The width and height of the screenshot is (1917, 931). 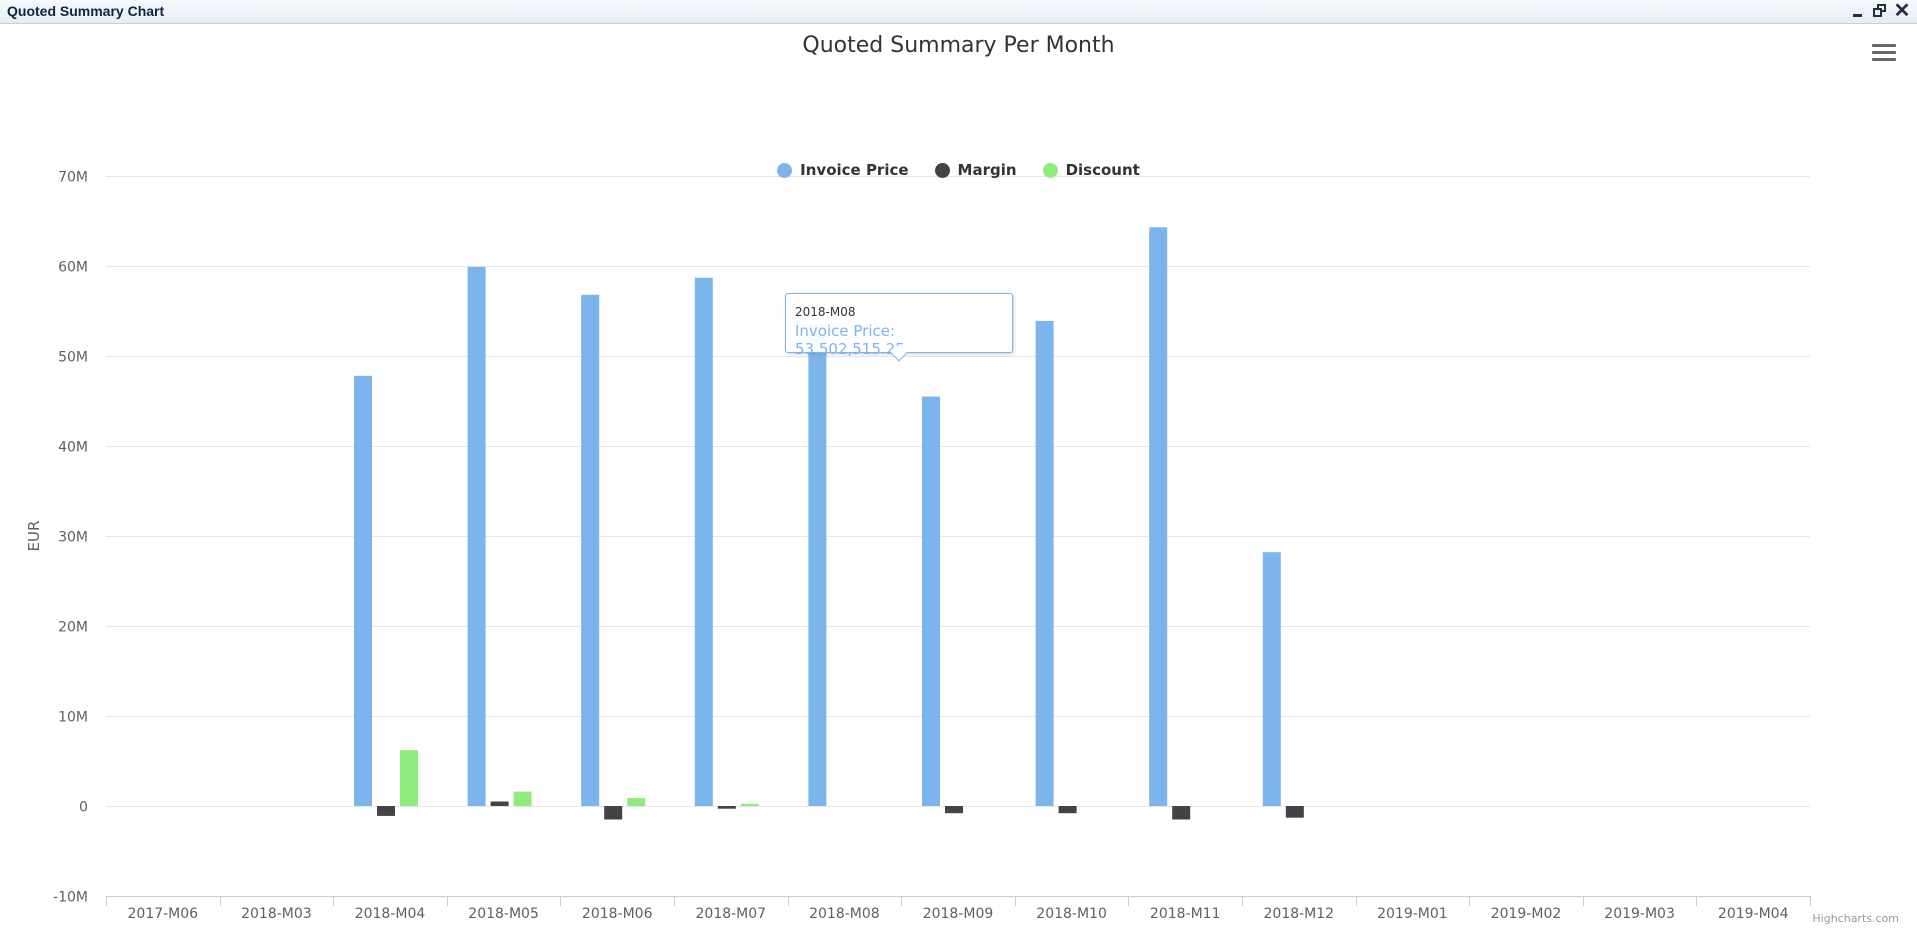 I want to click on x-tick-label: 2018-M03, so click(x=276, y=914).